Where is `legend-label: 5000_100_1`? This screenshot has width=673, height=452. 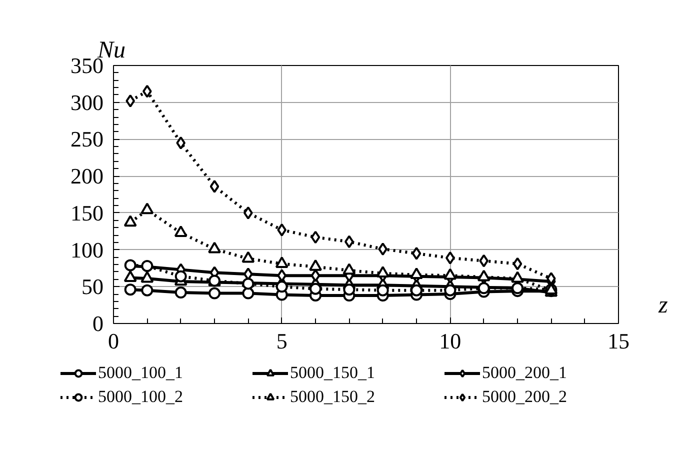 legend-label: 5000_100_1 is located at coordinates (141, 373).